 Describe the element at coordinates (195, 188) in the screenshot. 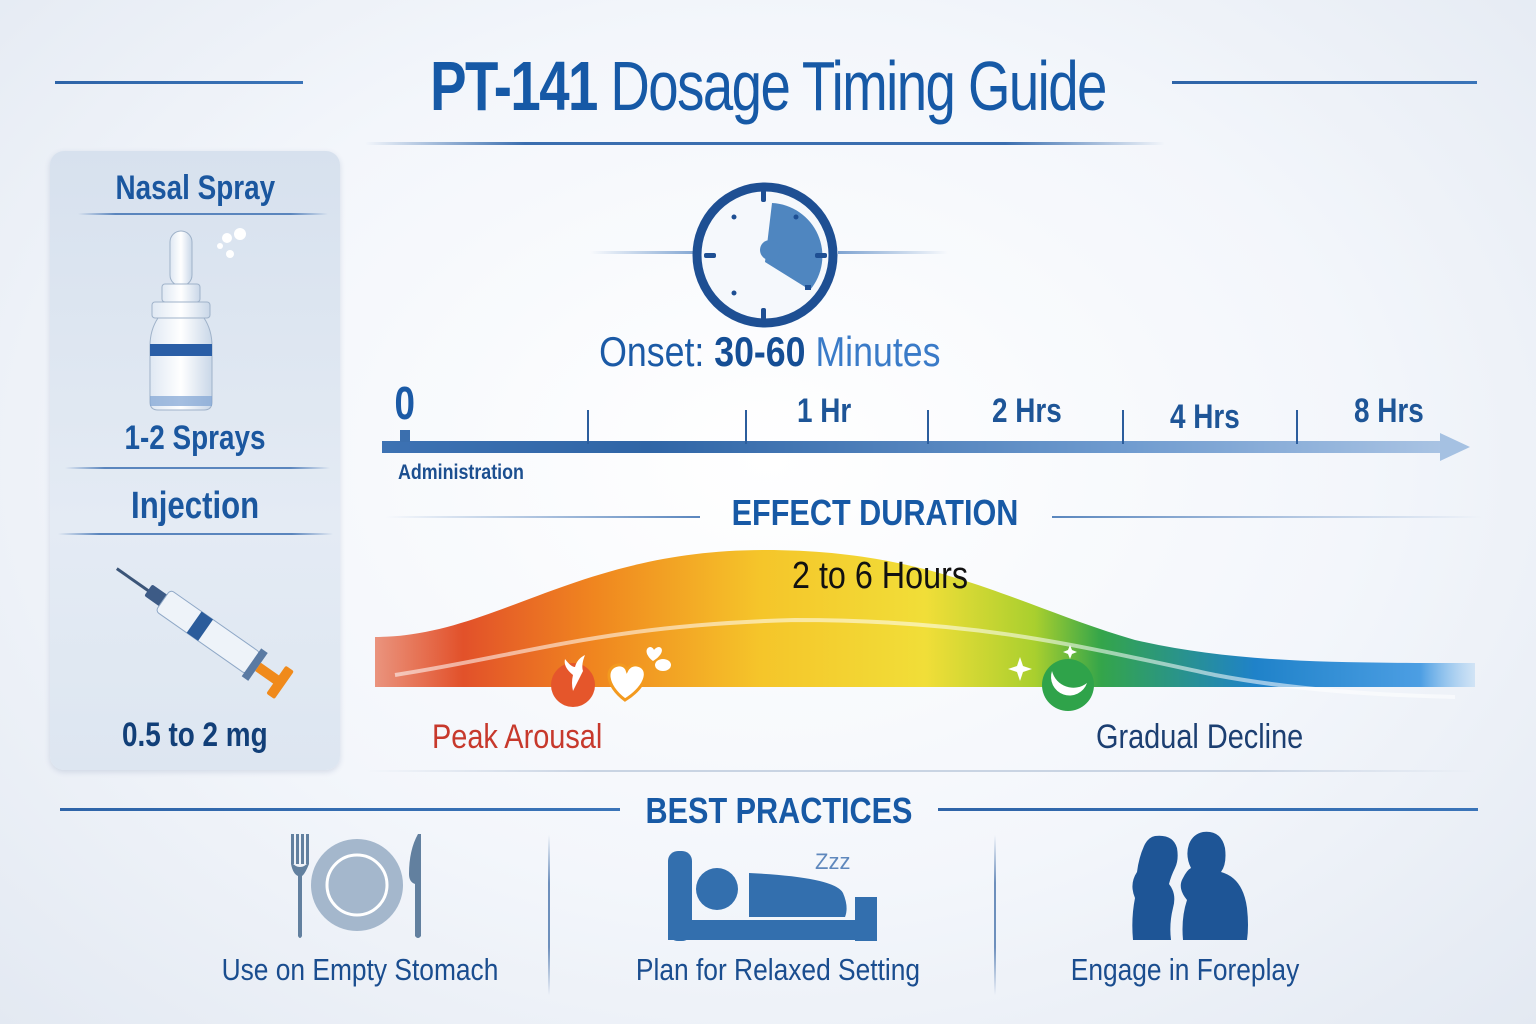

I see `nasal-spray-title: Nasal Spray` at that location.